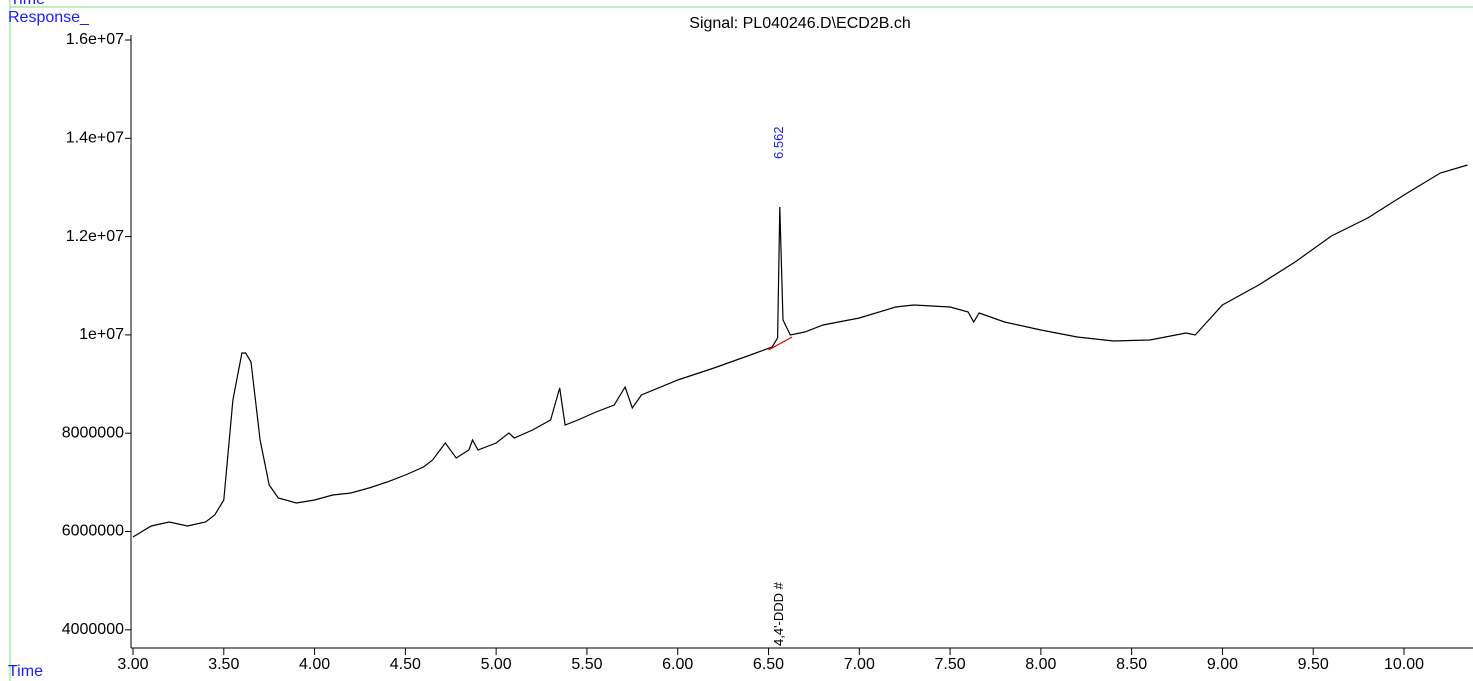  Describe the element at coordinates (93, 432) in the screenshot. I see `y-tick-label: 8000000` at that location.